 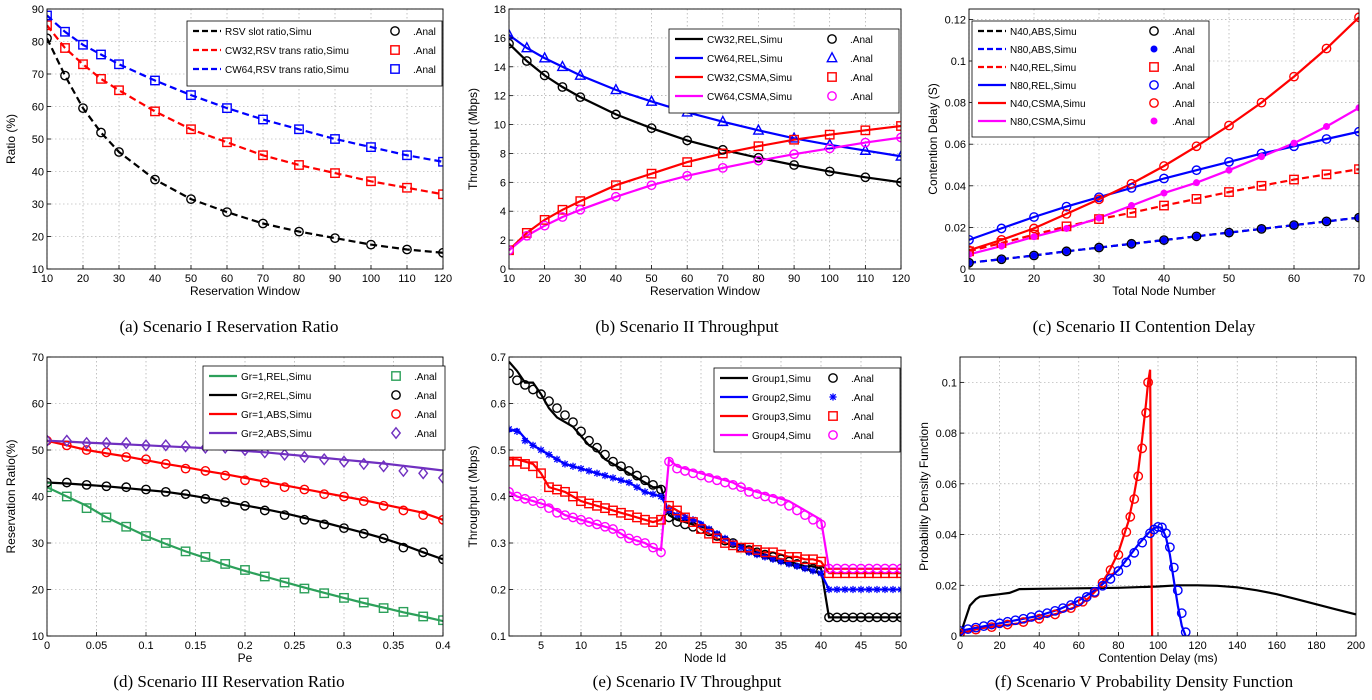 What do you see at coordinates (1294, 279) in the screenshot?
I see `x-tick-label: 60` at bounding box center [1294, 279].